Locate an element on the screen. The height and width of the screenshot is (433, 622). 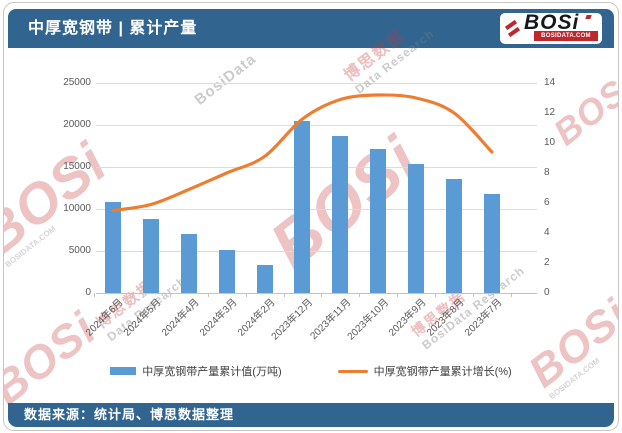
legend-bar-swatch-icon is located at coordinates (123, 371).